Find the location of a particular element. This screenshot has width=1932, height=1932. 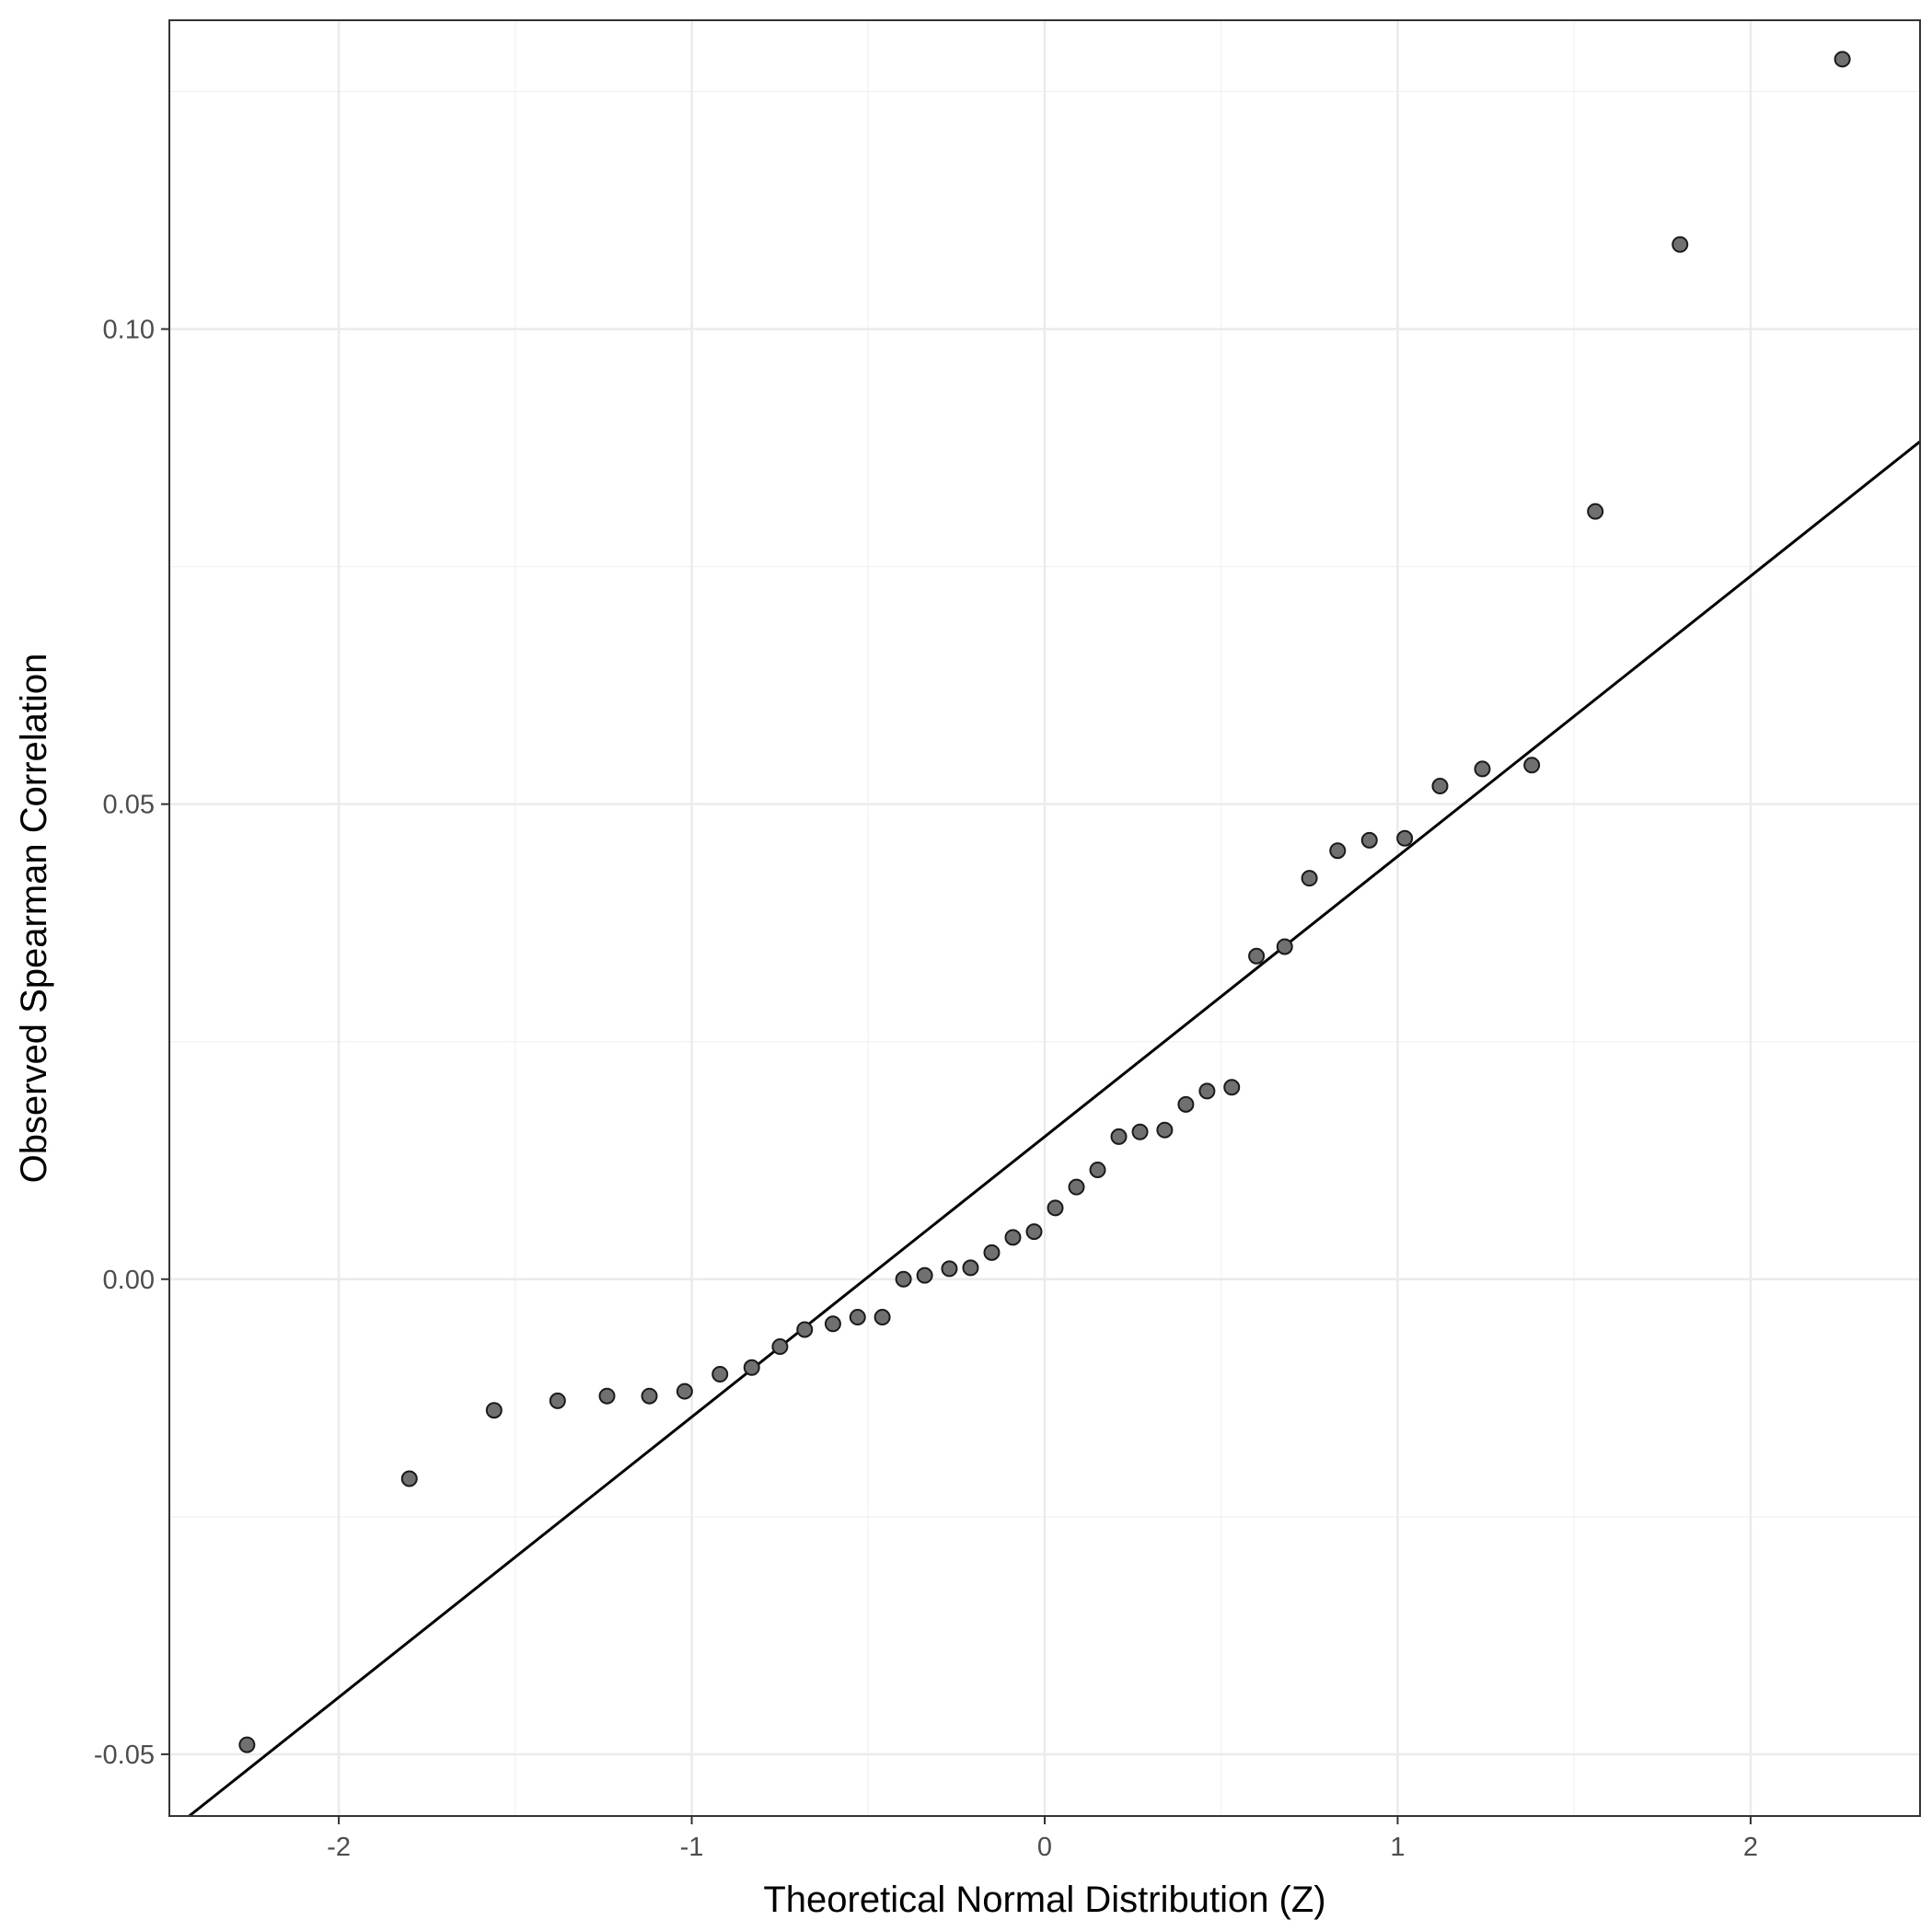

x-tick-label: -1 is located at coordinates (692, 1848).